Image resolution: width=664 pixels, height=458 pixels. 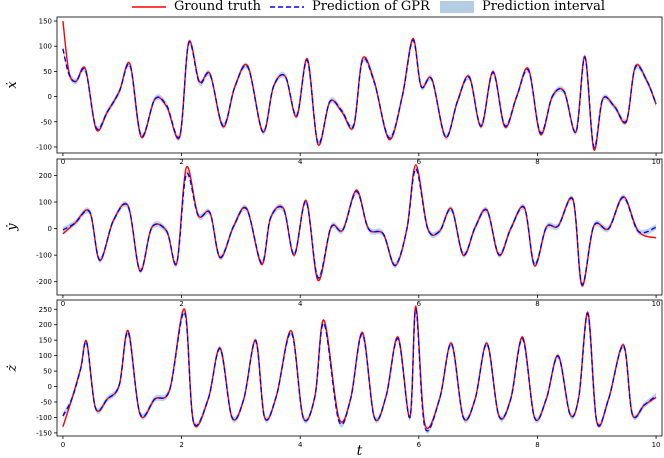 What do you see at coordinates (12, 227) in the screenshot?
I see `y-axis-label: ẏ` at bounding box center [12, 227].